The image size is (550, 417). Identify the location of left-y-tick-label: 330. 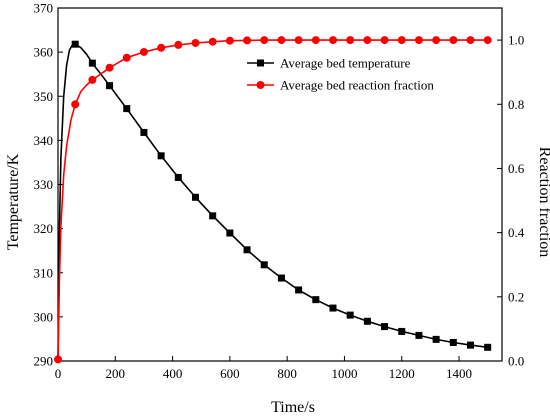
(44, 184).